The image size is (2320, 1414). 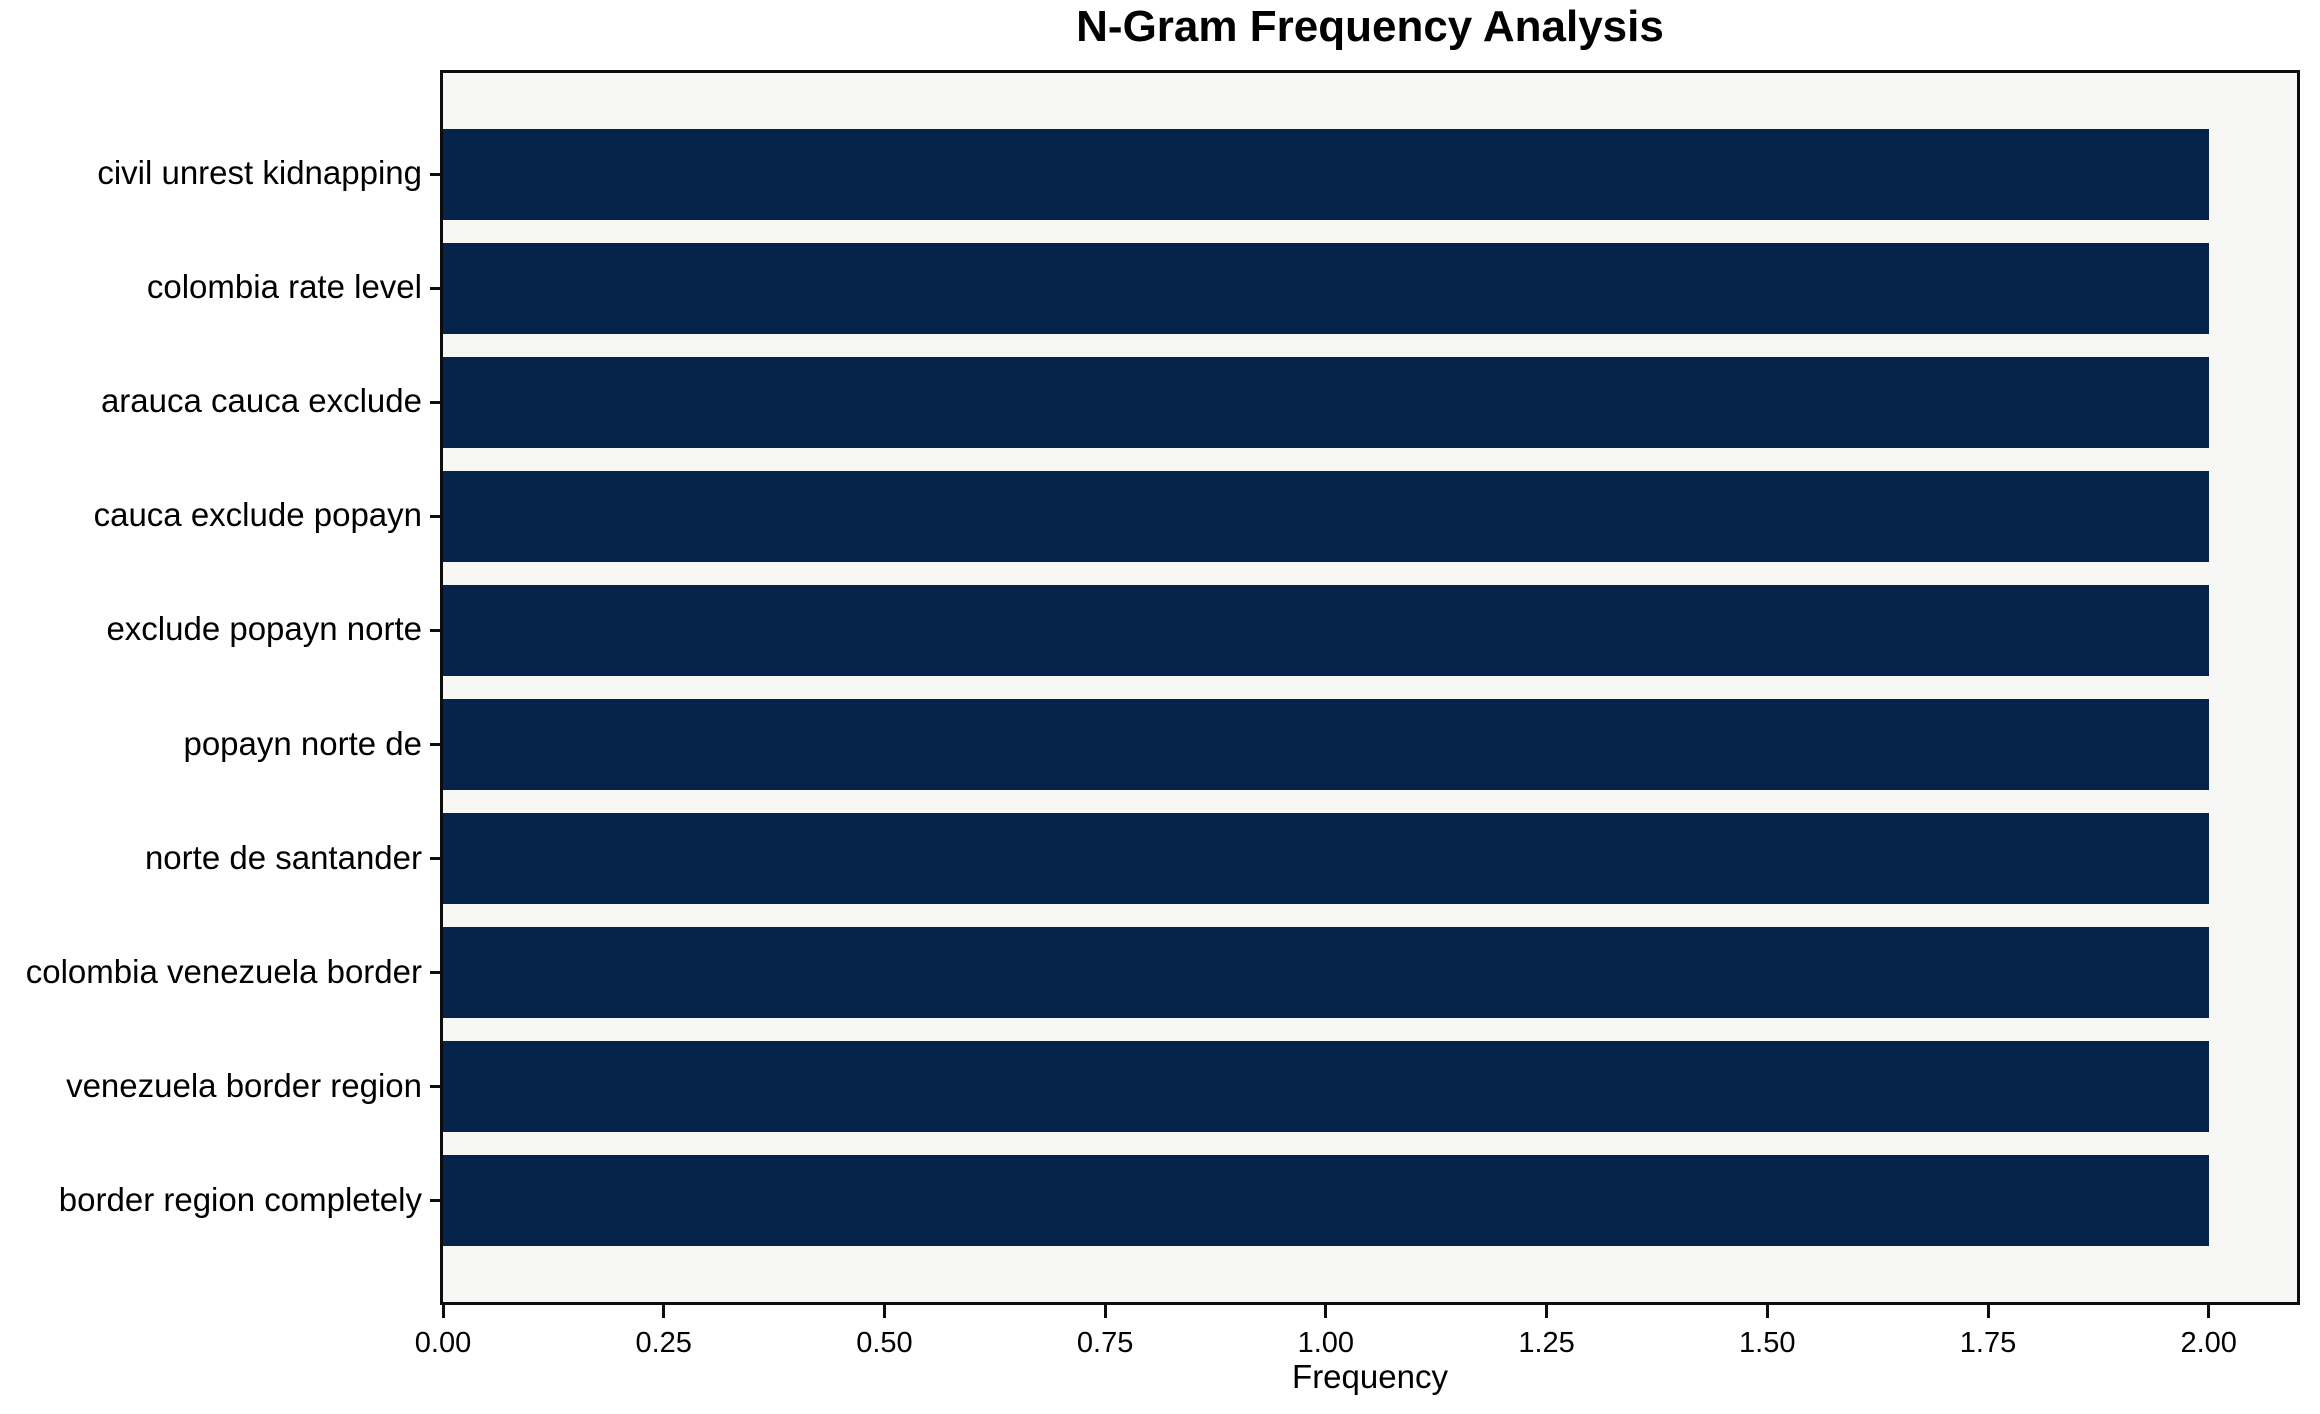 I want to click on x-tick-label: 1.75, so click(x=1988, y=1343).